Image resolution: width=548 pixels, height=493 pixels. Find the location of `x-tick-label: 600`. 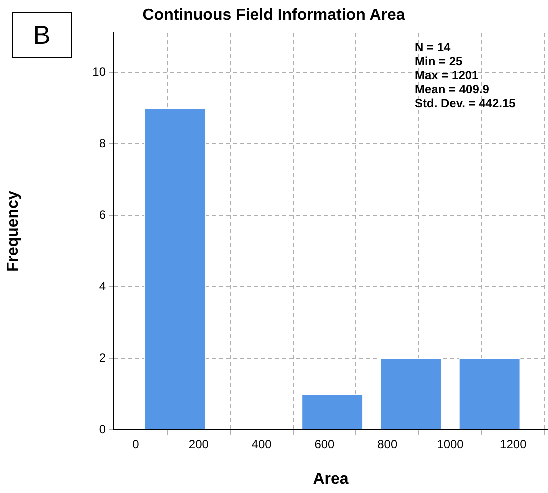

x-tick-label: 600 is located at coordinates (325, 445).